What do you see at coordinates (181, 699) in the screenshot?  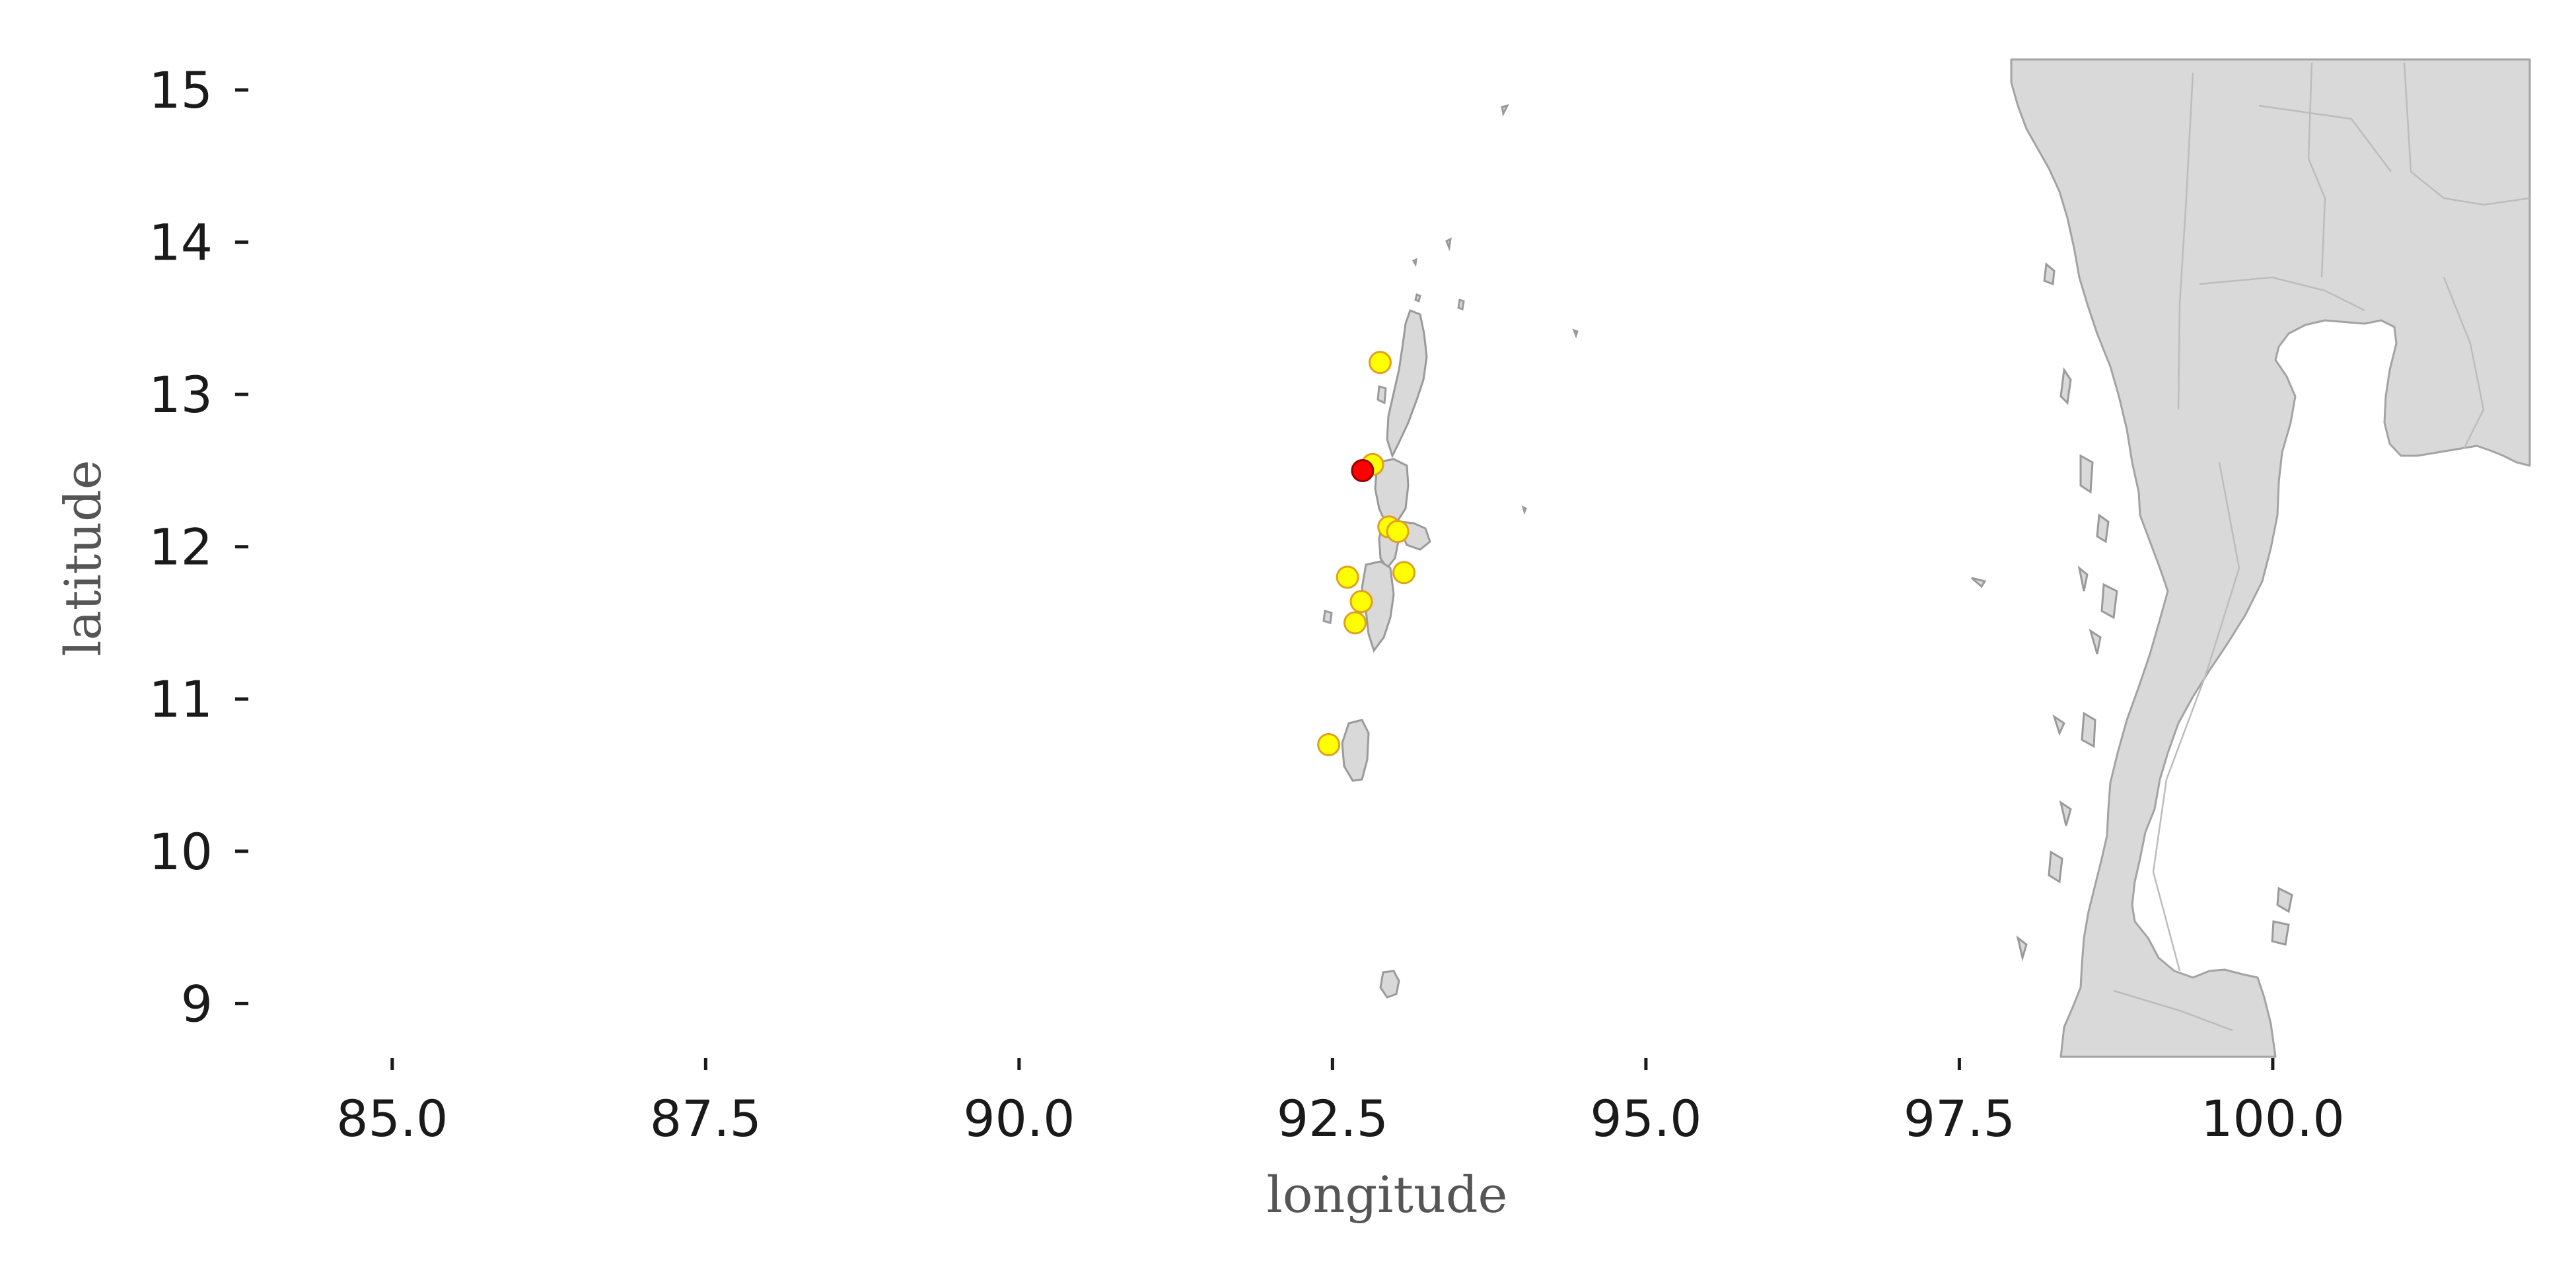 I see `y-tick-label: 11` at bounding box center [181, 699].